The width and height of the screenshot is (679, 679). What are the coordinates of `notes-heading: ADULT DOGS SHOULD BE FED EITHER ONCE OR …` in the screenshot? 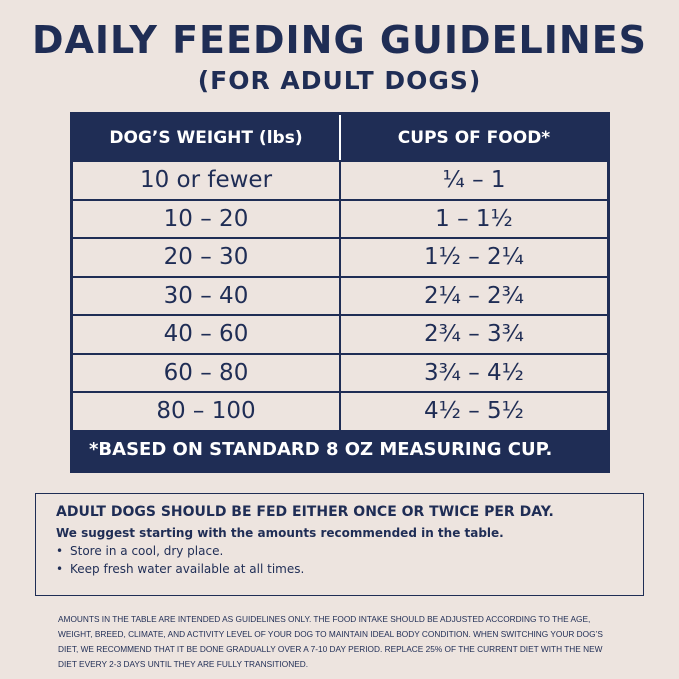 It's located at (305, 512).